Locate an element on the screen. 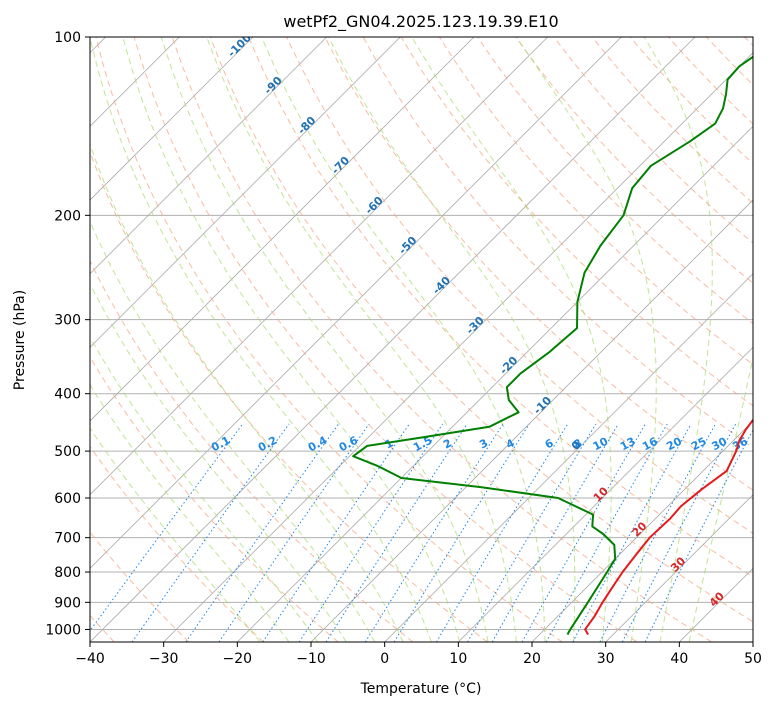 The width and height of the screenshot is (775, 712). x-tick-label: −20 is located at coordinates (238, 659).